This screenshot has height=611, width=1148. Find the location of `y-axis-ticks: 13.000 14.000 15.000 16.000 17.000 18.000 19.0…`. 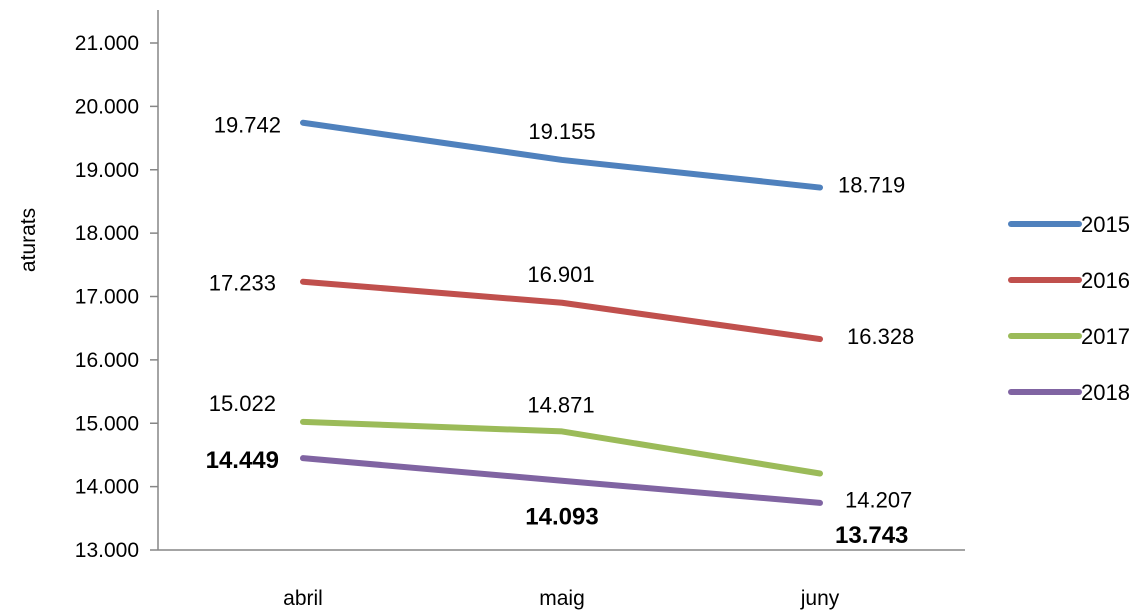

y-axis-ticks: 13.000 14.000 15.000 16.000 17.000 18.000 19.0… is located at coordinates (116, 297).